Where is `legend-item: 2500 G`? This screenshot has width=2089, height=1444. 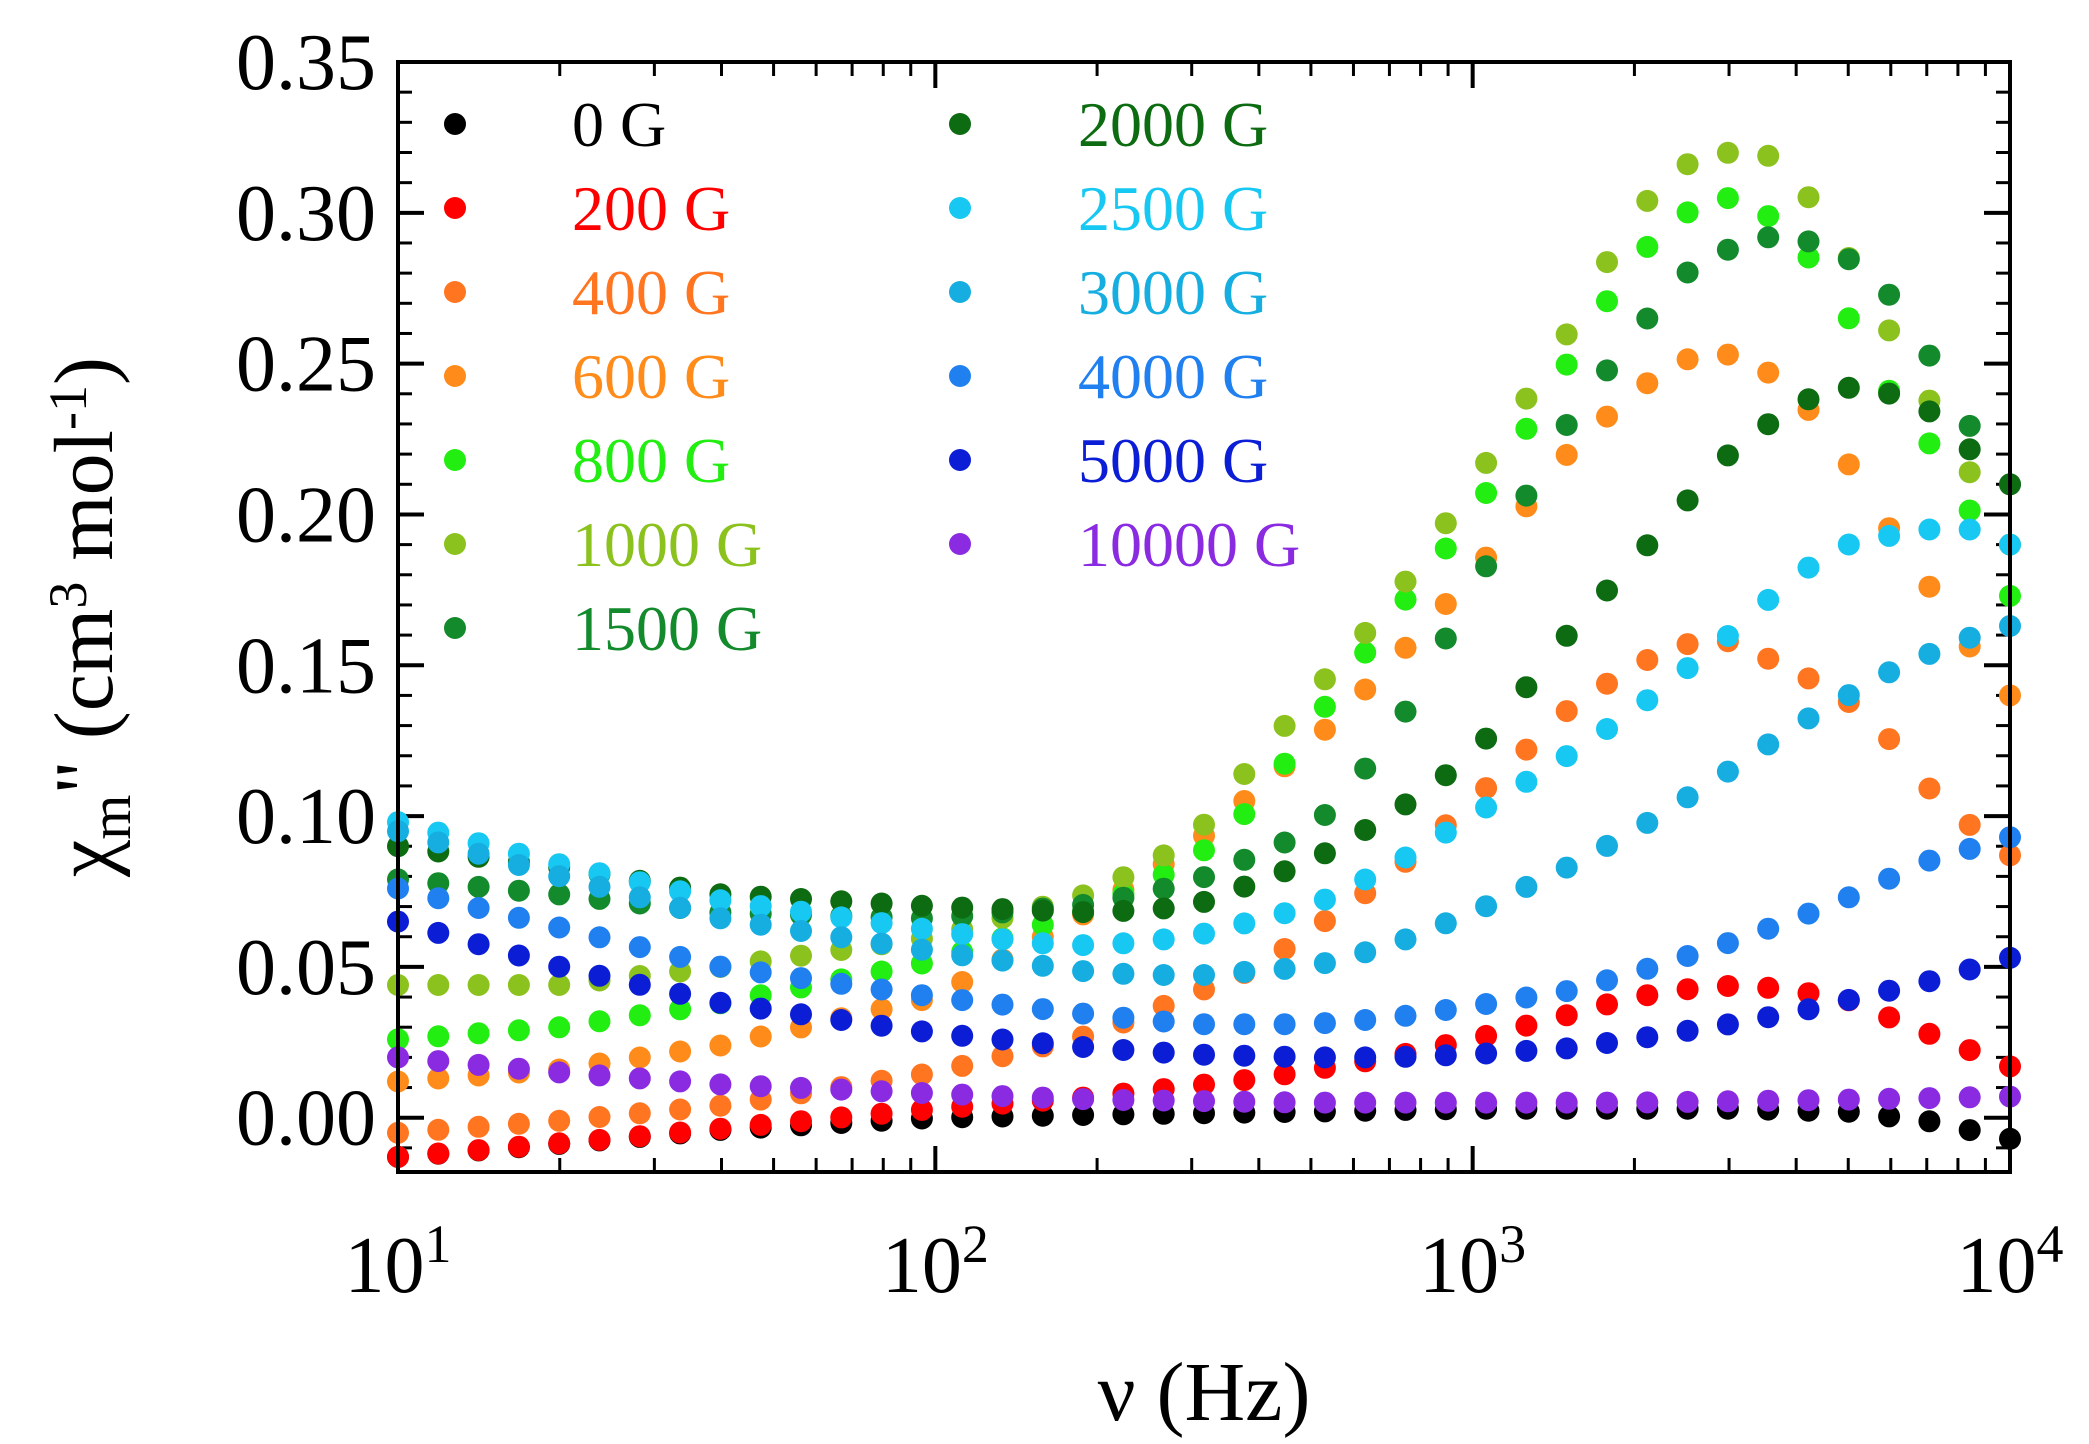
legend-item: 2500 G is located at coordinates (1108, 208).